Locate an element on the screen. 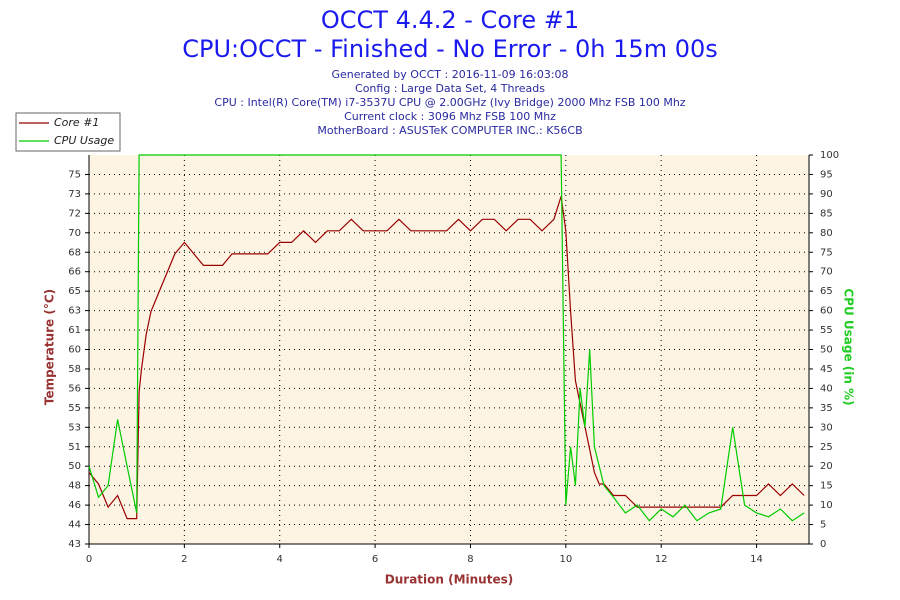  y2-tick-label: 80 is located at coordinates (826, 233).